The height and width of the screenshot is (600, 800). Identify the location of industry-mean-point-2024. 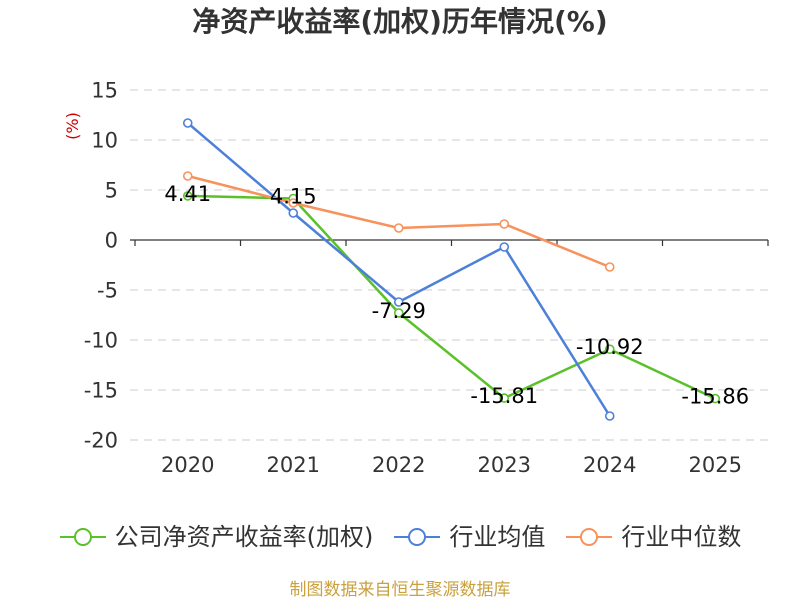
(609, 416).